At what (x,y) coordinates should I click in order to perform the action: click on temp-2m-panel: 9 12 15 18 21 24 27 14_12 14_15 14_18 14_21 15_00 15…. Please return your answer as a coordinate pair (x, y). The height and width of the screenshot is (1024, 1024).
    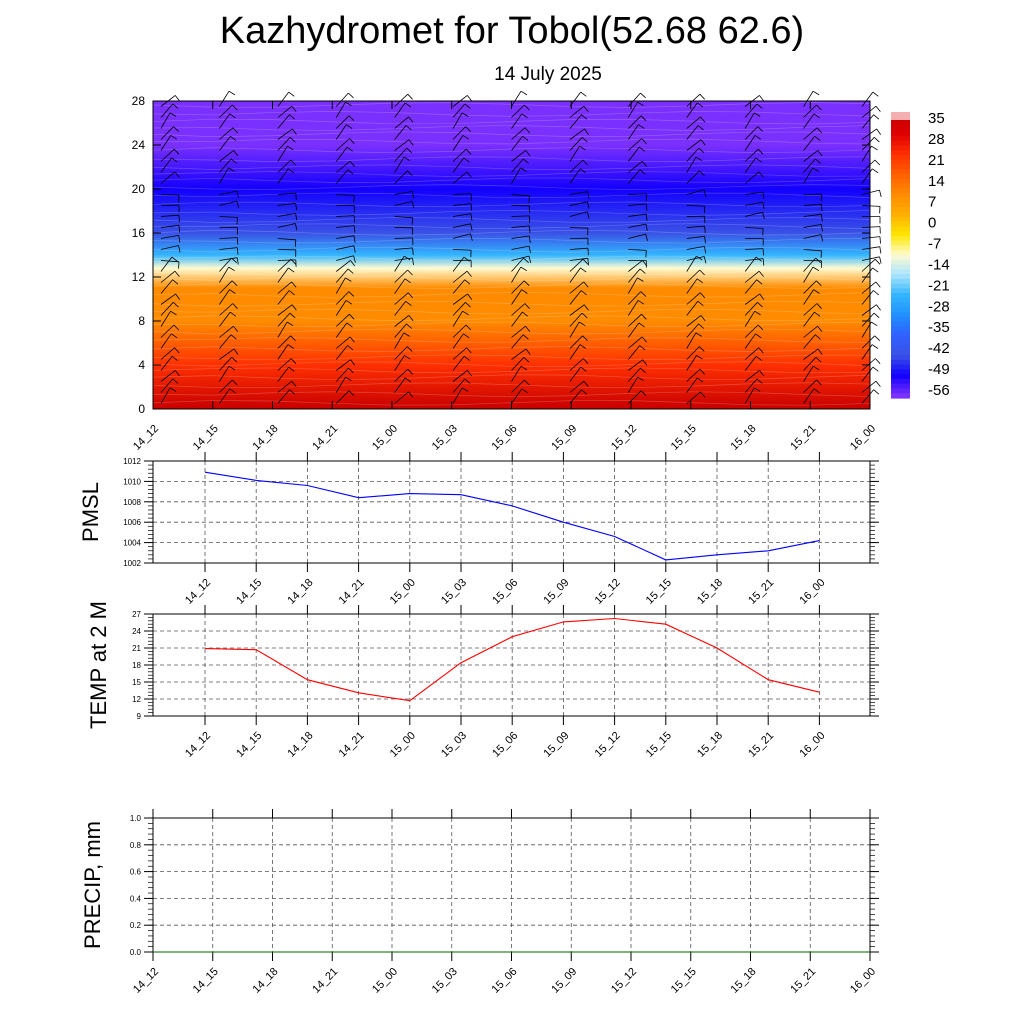
    Looking at the image, I should click on (482, 680).